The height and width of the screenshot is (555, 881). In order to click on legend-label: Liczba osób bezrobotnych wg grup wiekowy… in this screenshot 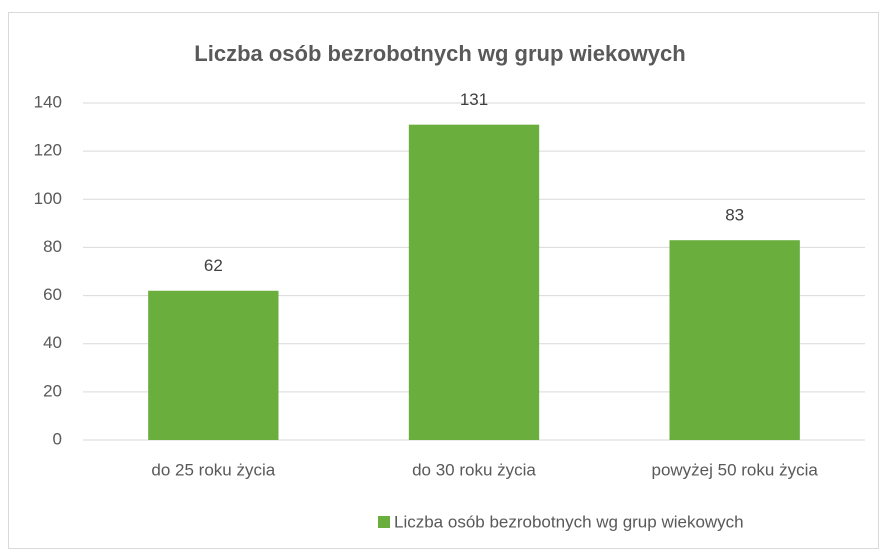, I will do `click(569, 521)`.